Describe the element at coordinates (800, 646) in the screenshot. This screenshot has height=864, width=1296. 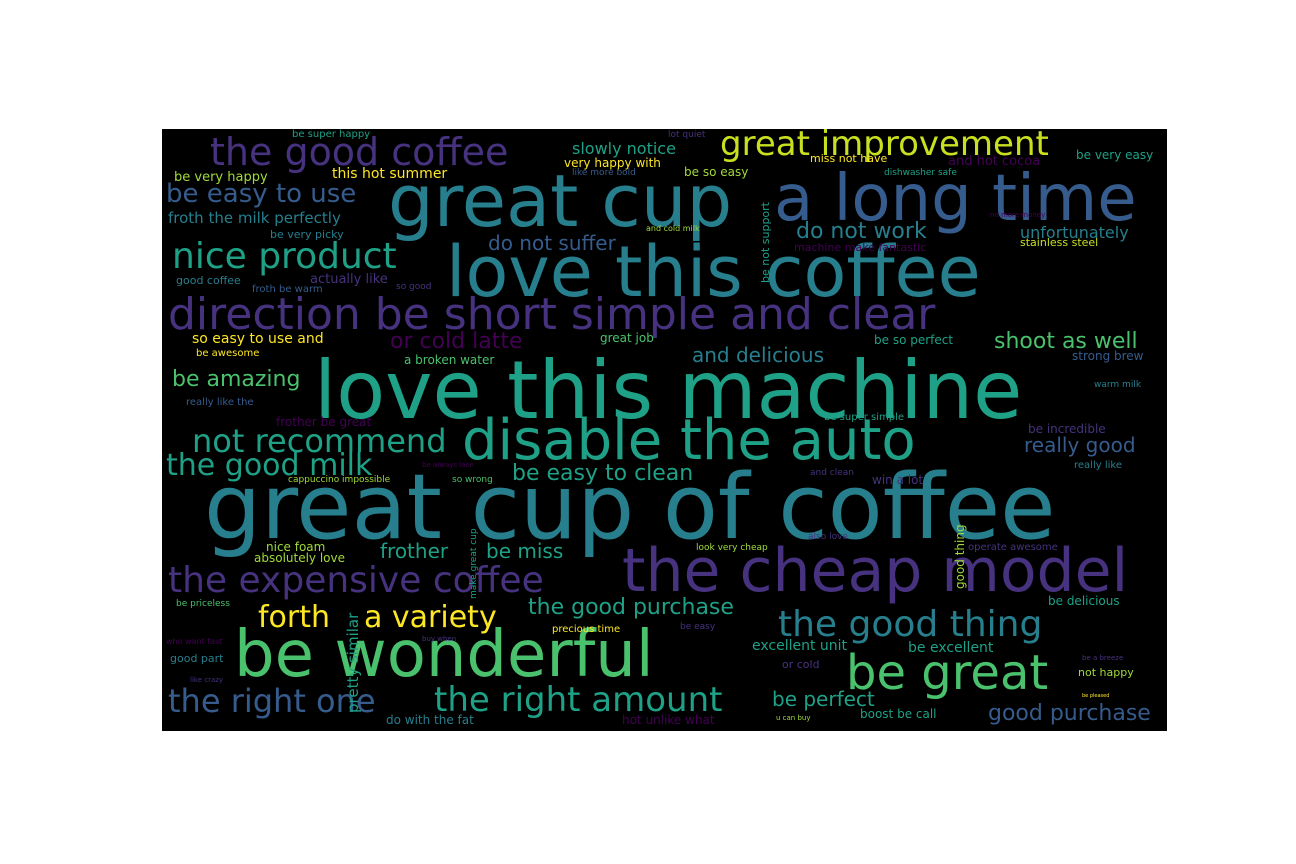
I see `word: excellent unit` at that location.